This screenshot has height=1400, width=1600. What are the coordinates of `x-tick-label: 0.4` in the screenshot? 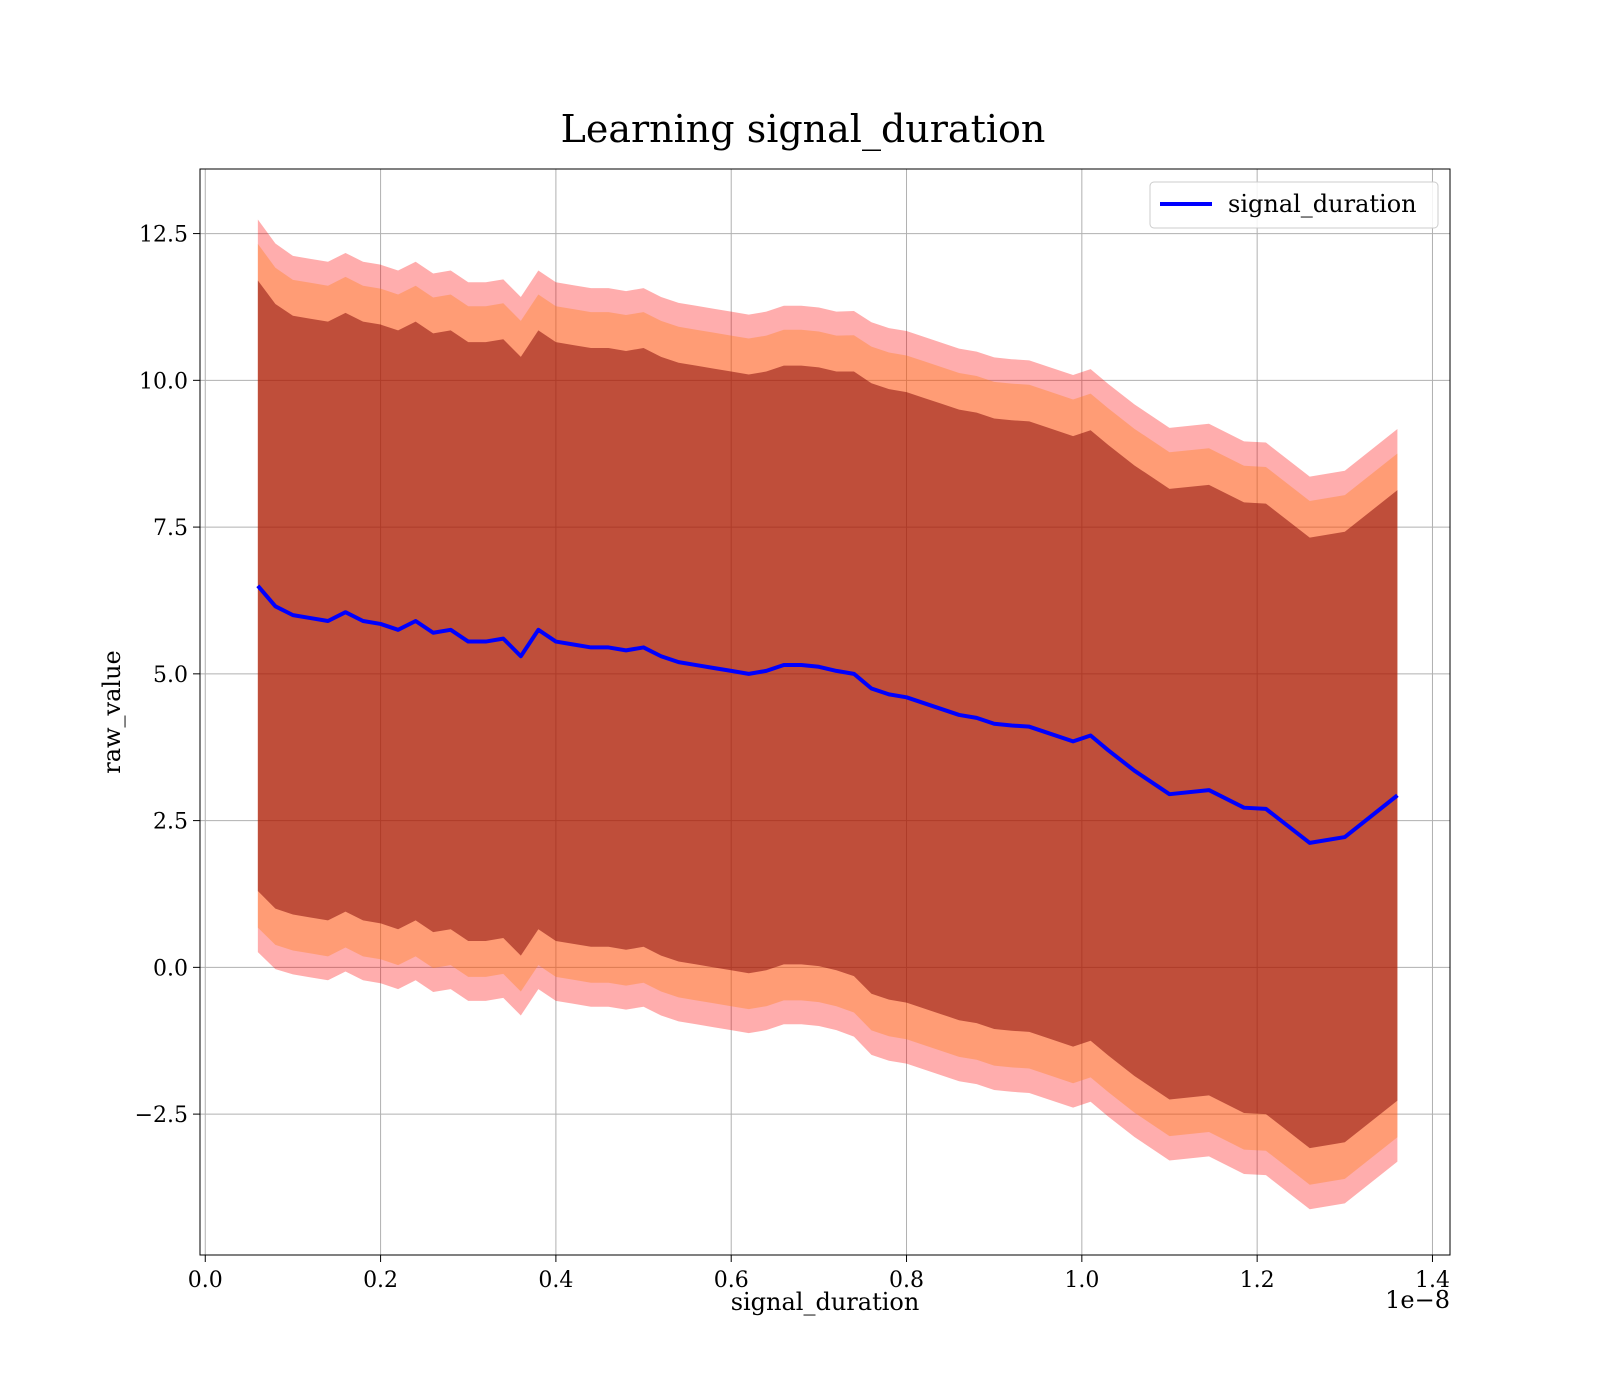 It's located at (555, 1280).